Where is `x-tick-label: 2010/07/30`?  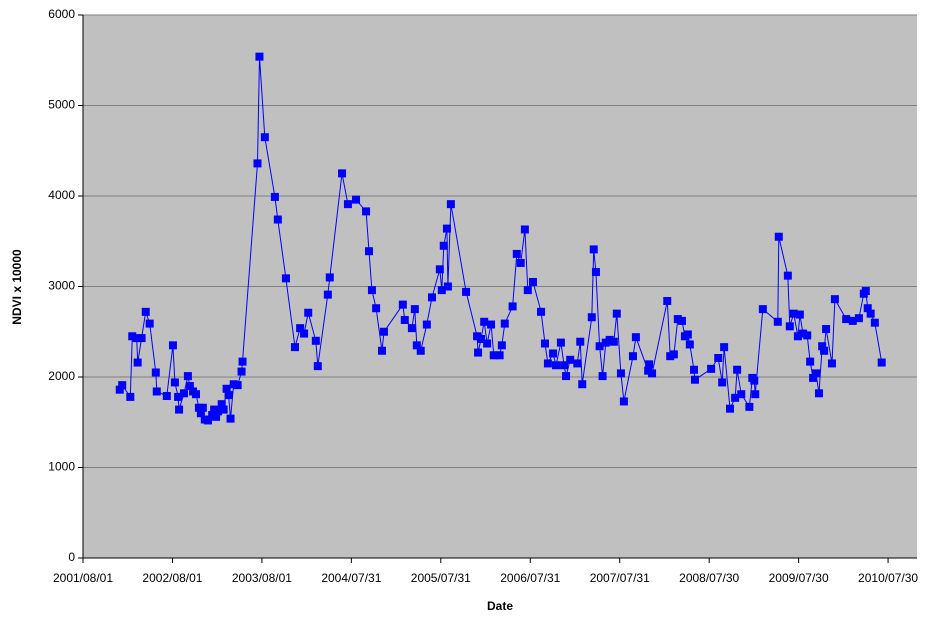
x-tick-label: 2010/07/30 is located at coordinates (888, 578).